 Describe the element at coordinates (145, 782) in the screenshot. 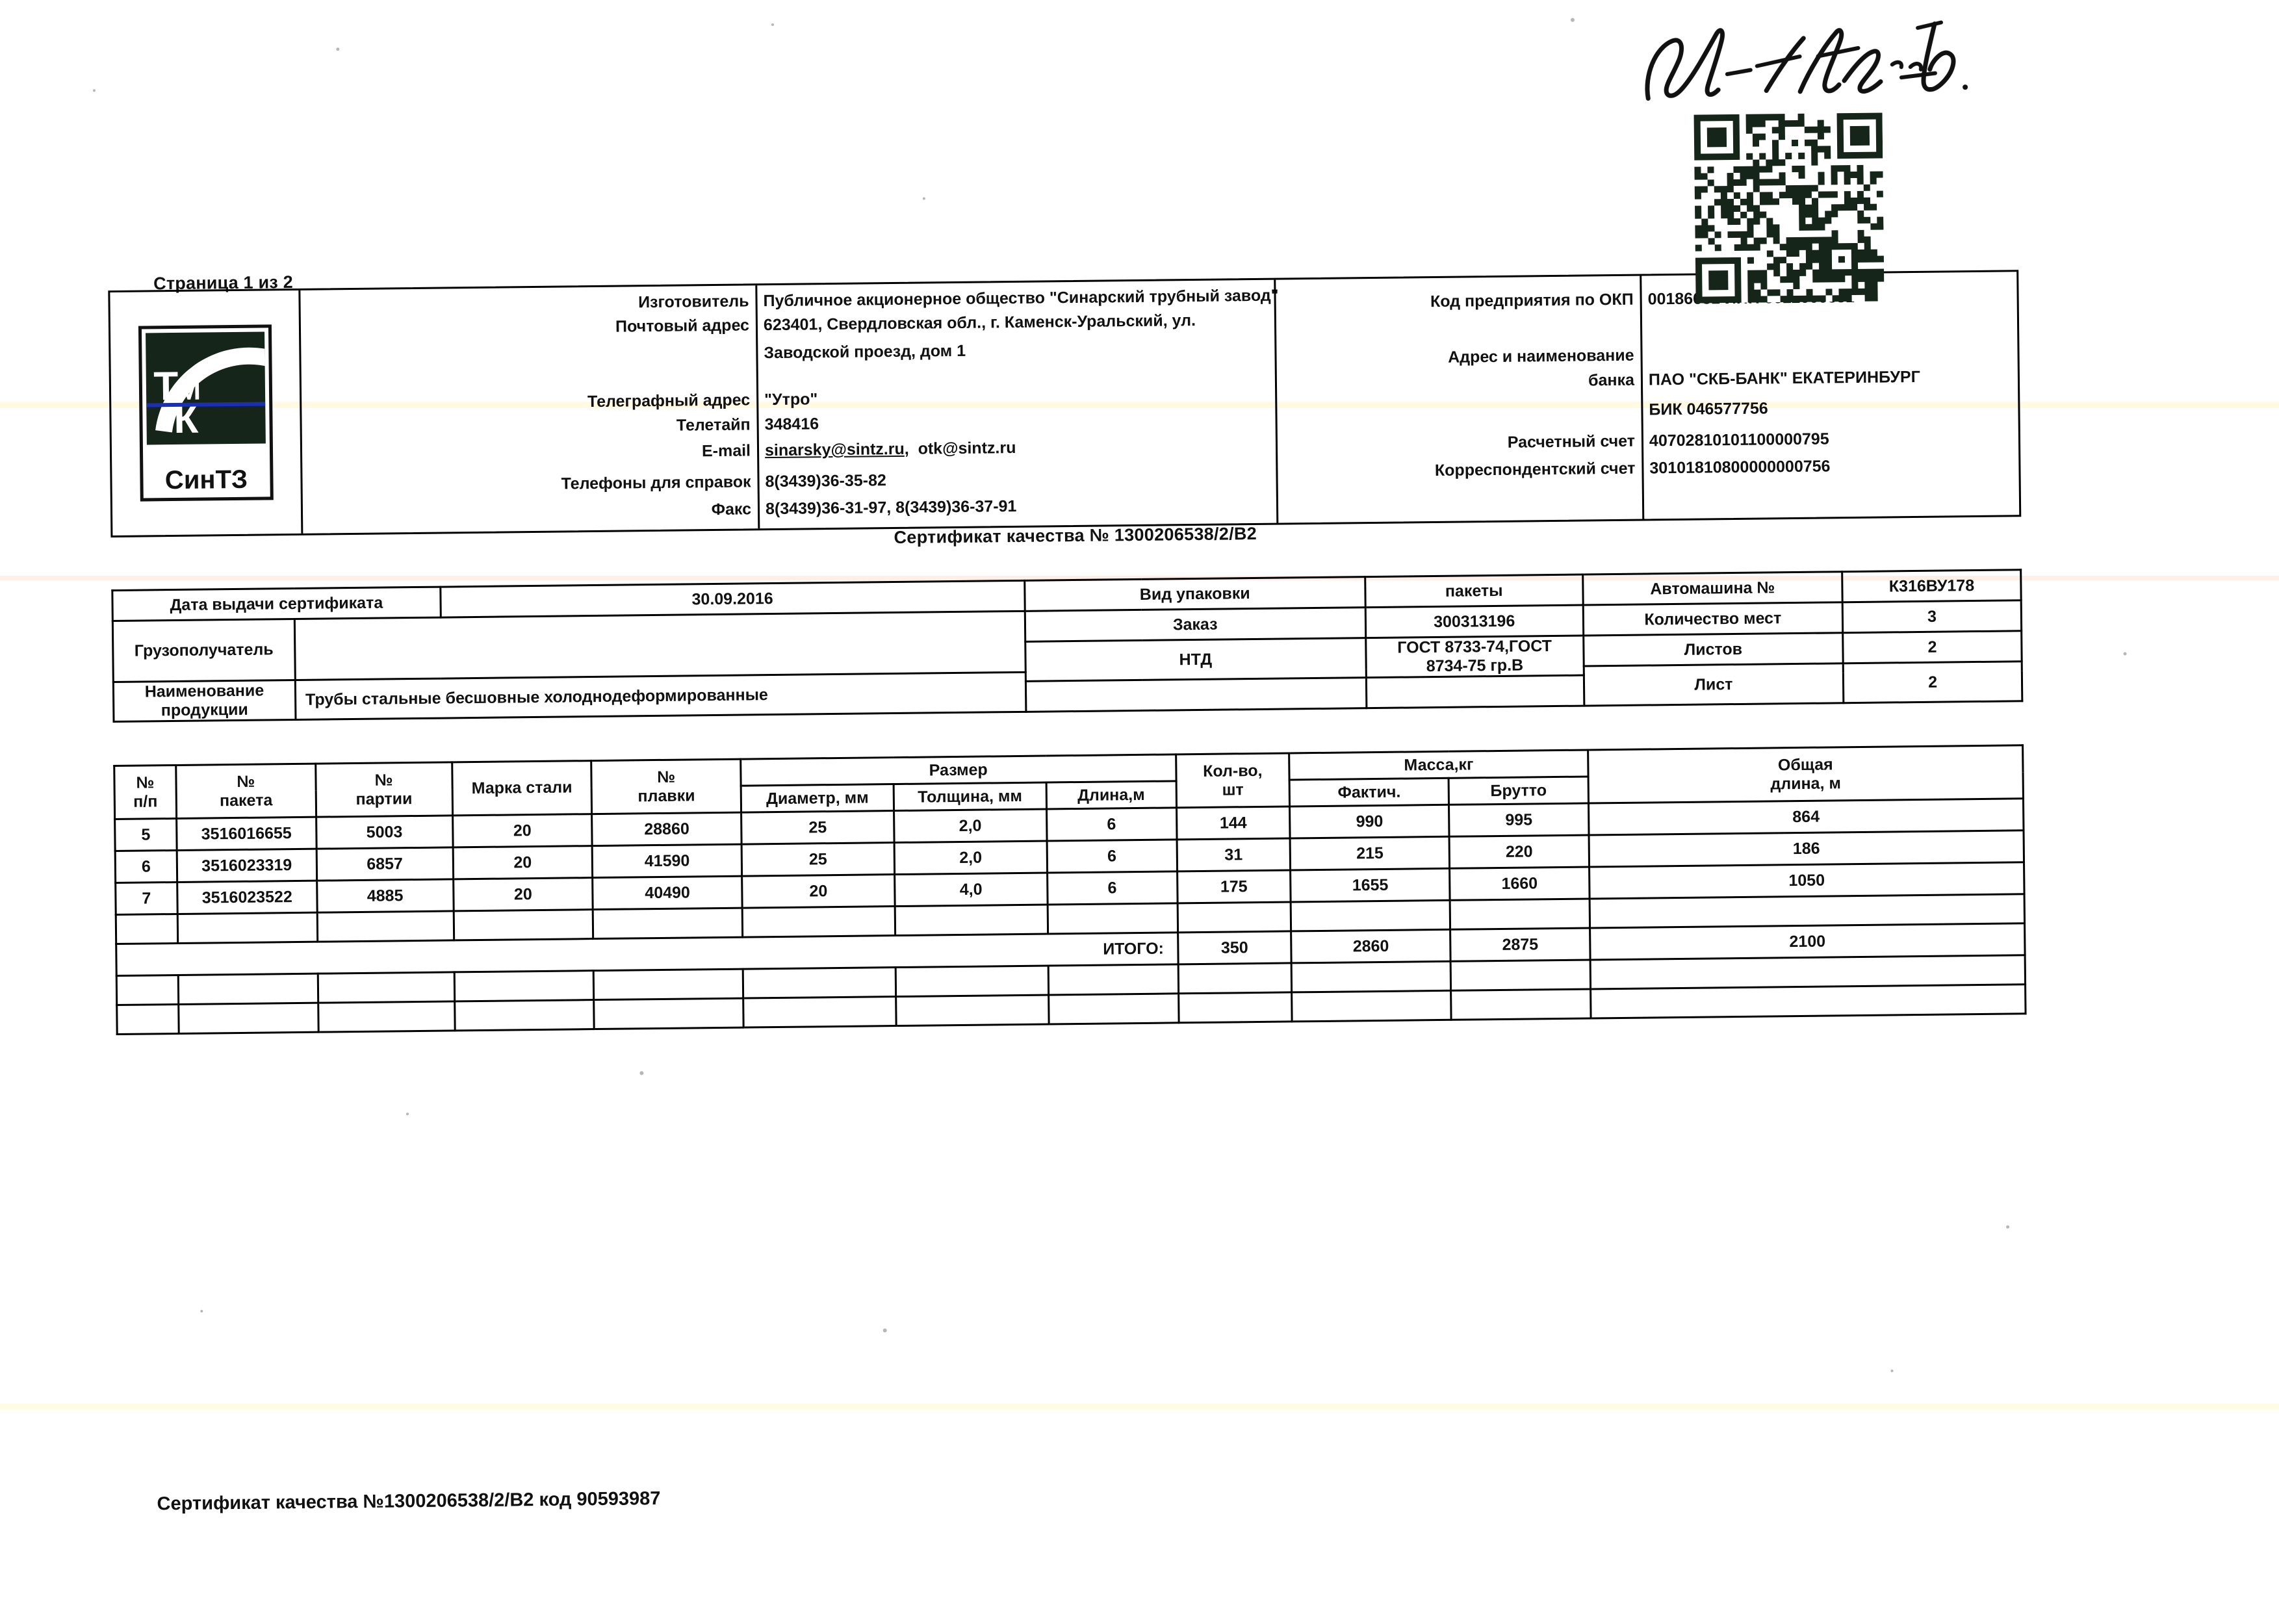

I see `col-header-np-line1: №` at that location.